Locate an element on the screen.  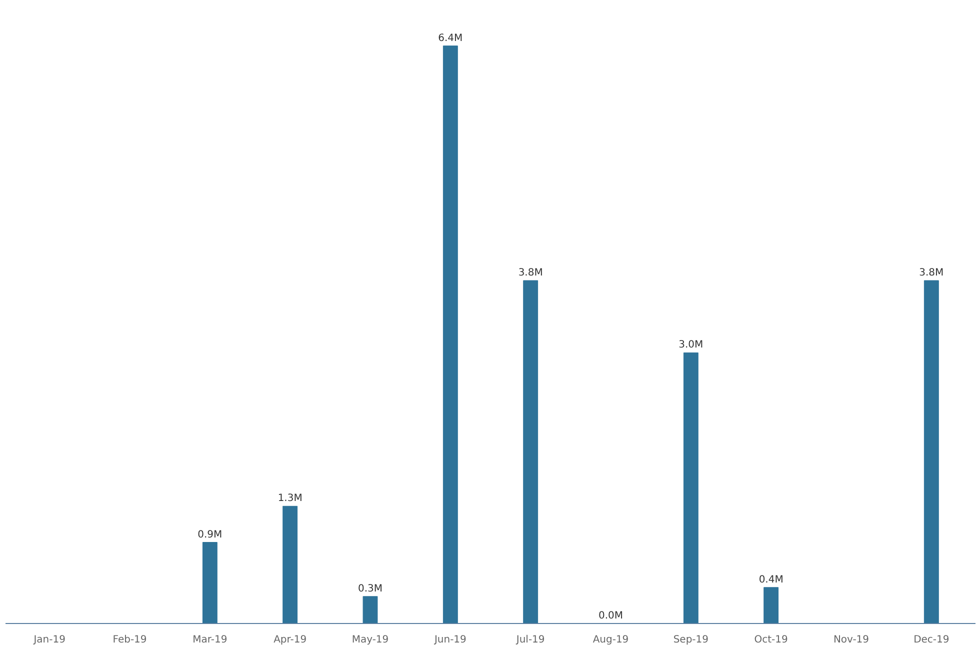
x-tick-label: Feb-19 is located at coordinates (129, 640).